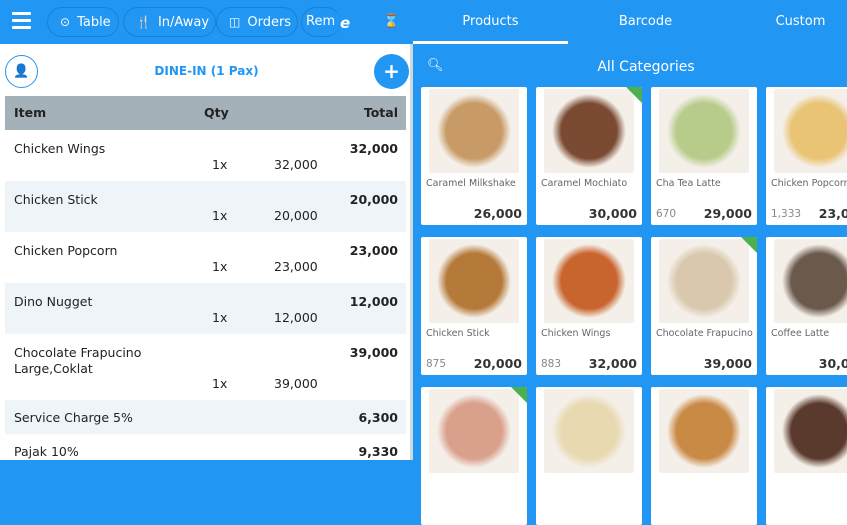 The image size is (847, 525). Describe the element at coordinates (645, 21) in the screenshot. I see `tab-barcode: Barcode` at that location.